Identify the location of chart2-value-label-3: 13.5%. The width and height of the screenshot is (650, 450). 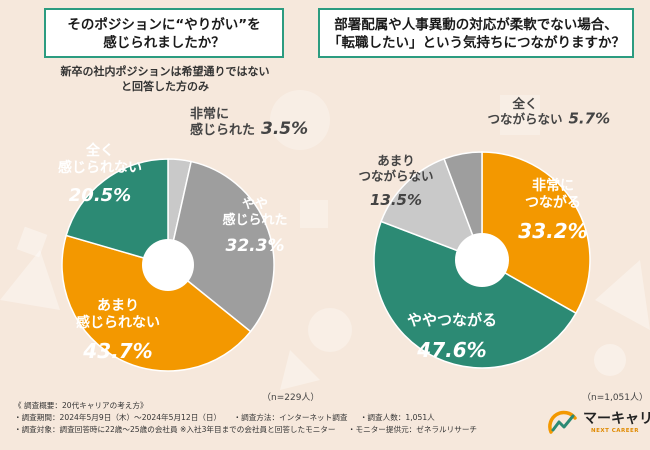
(396, 200).